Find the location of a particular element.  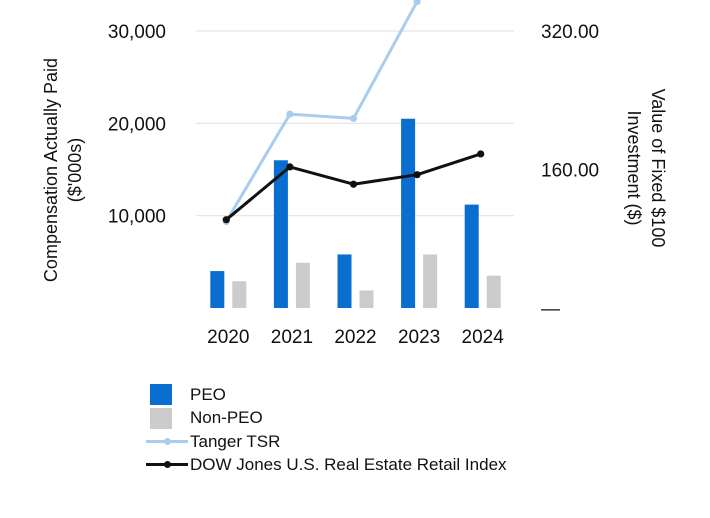

bar-peo-2022 is located at coordinates (344, 281).